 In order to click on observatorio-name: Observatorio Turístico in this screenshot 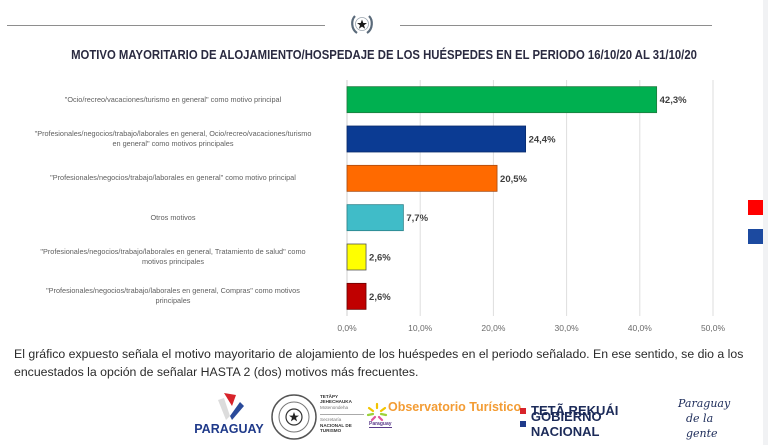, I will do `click(455, 407)`.